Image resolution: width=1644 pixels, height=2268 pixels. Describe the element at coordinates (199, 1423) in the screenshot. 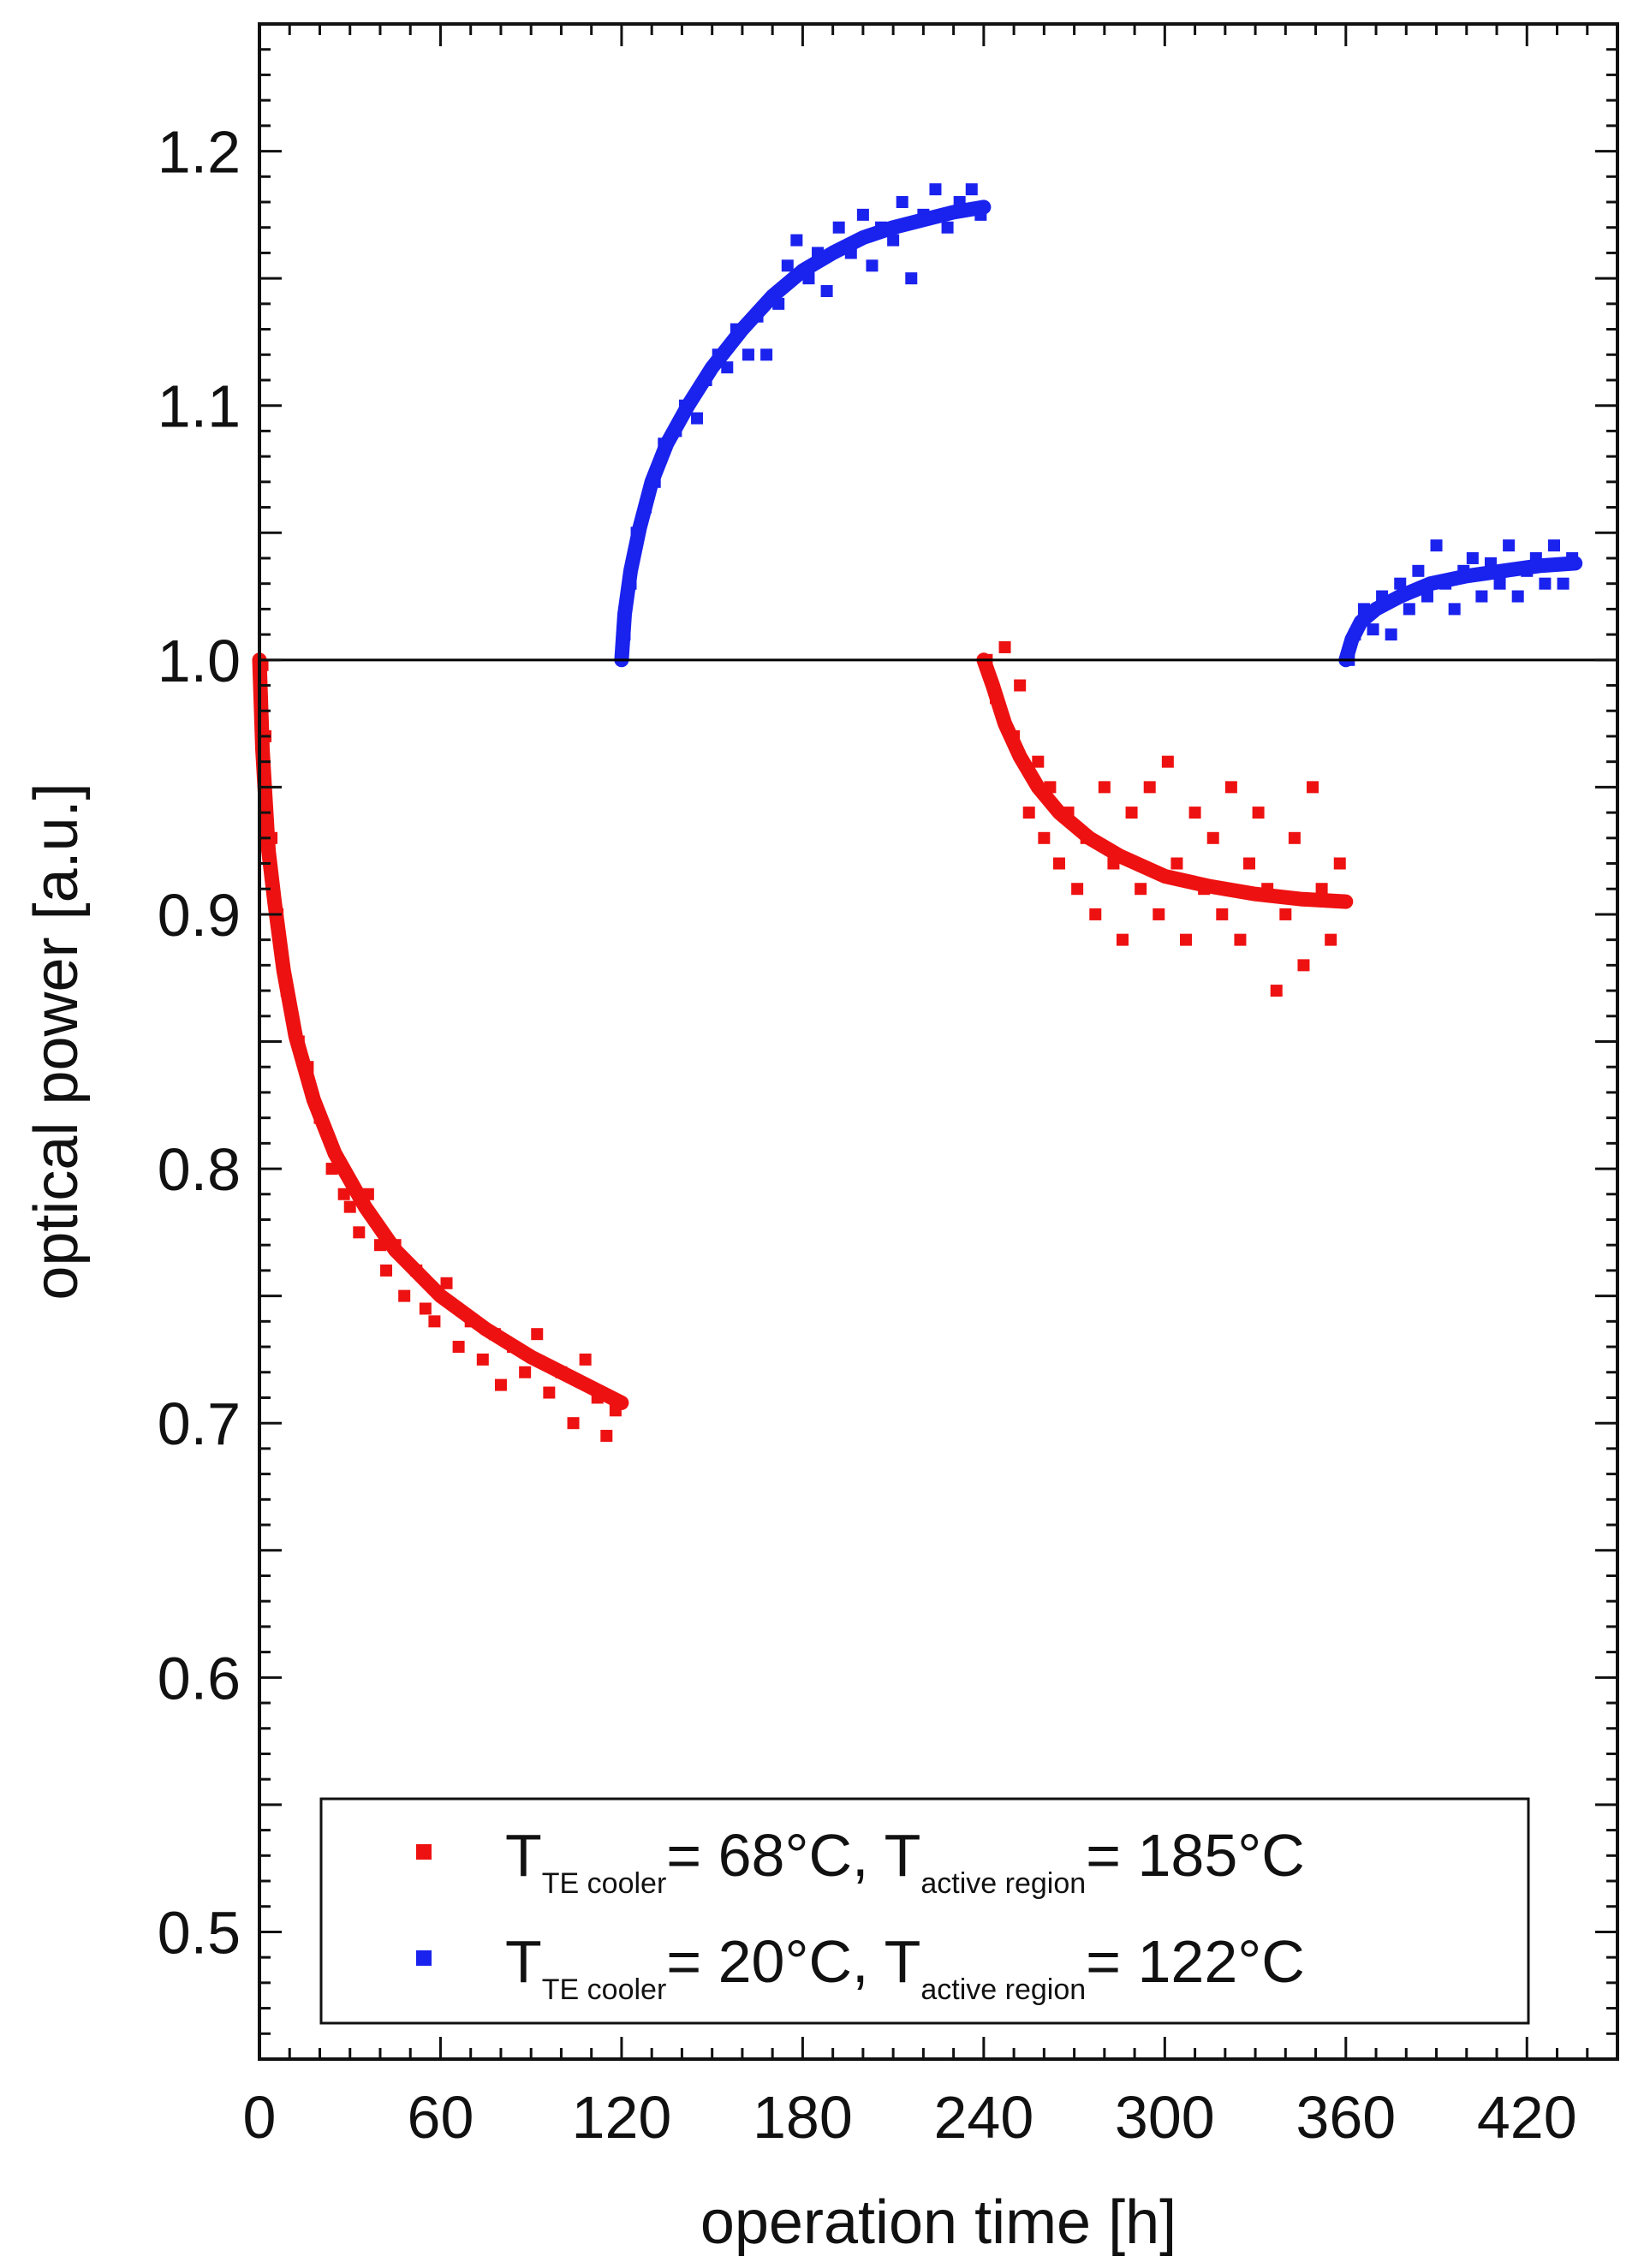

I see `y-tick-label: 0.7` at that location.